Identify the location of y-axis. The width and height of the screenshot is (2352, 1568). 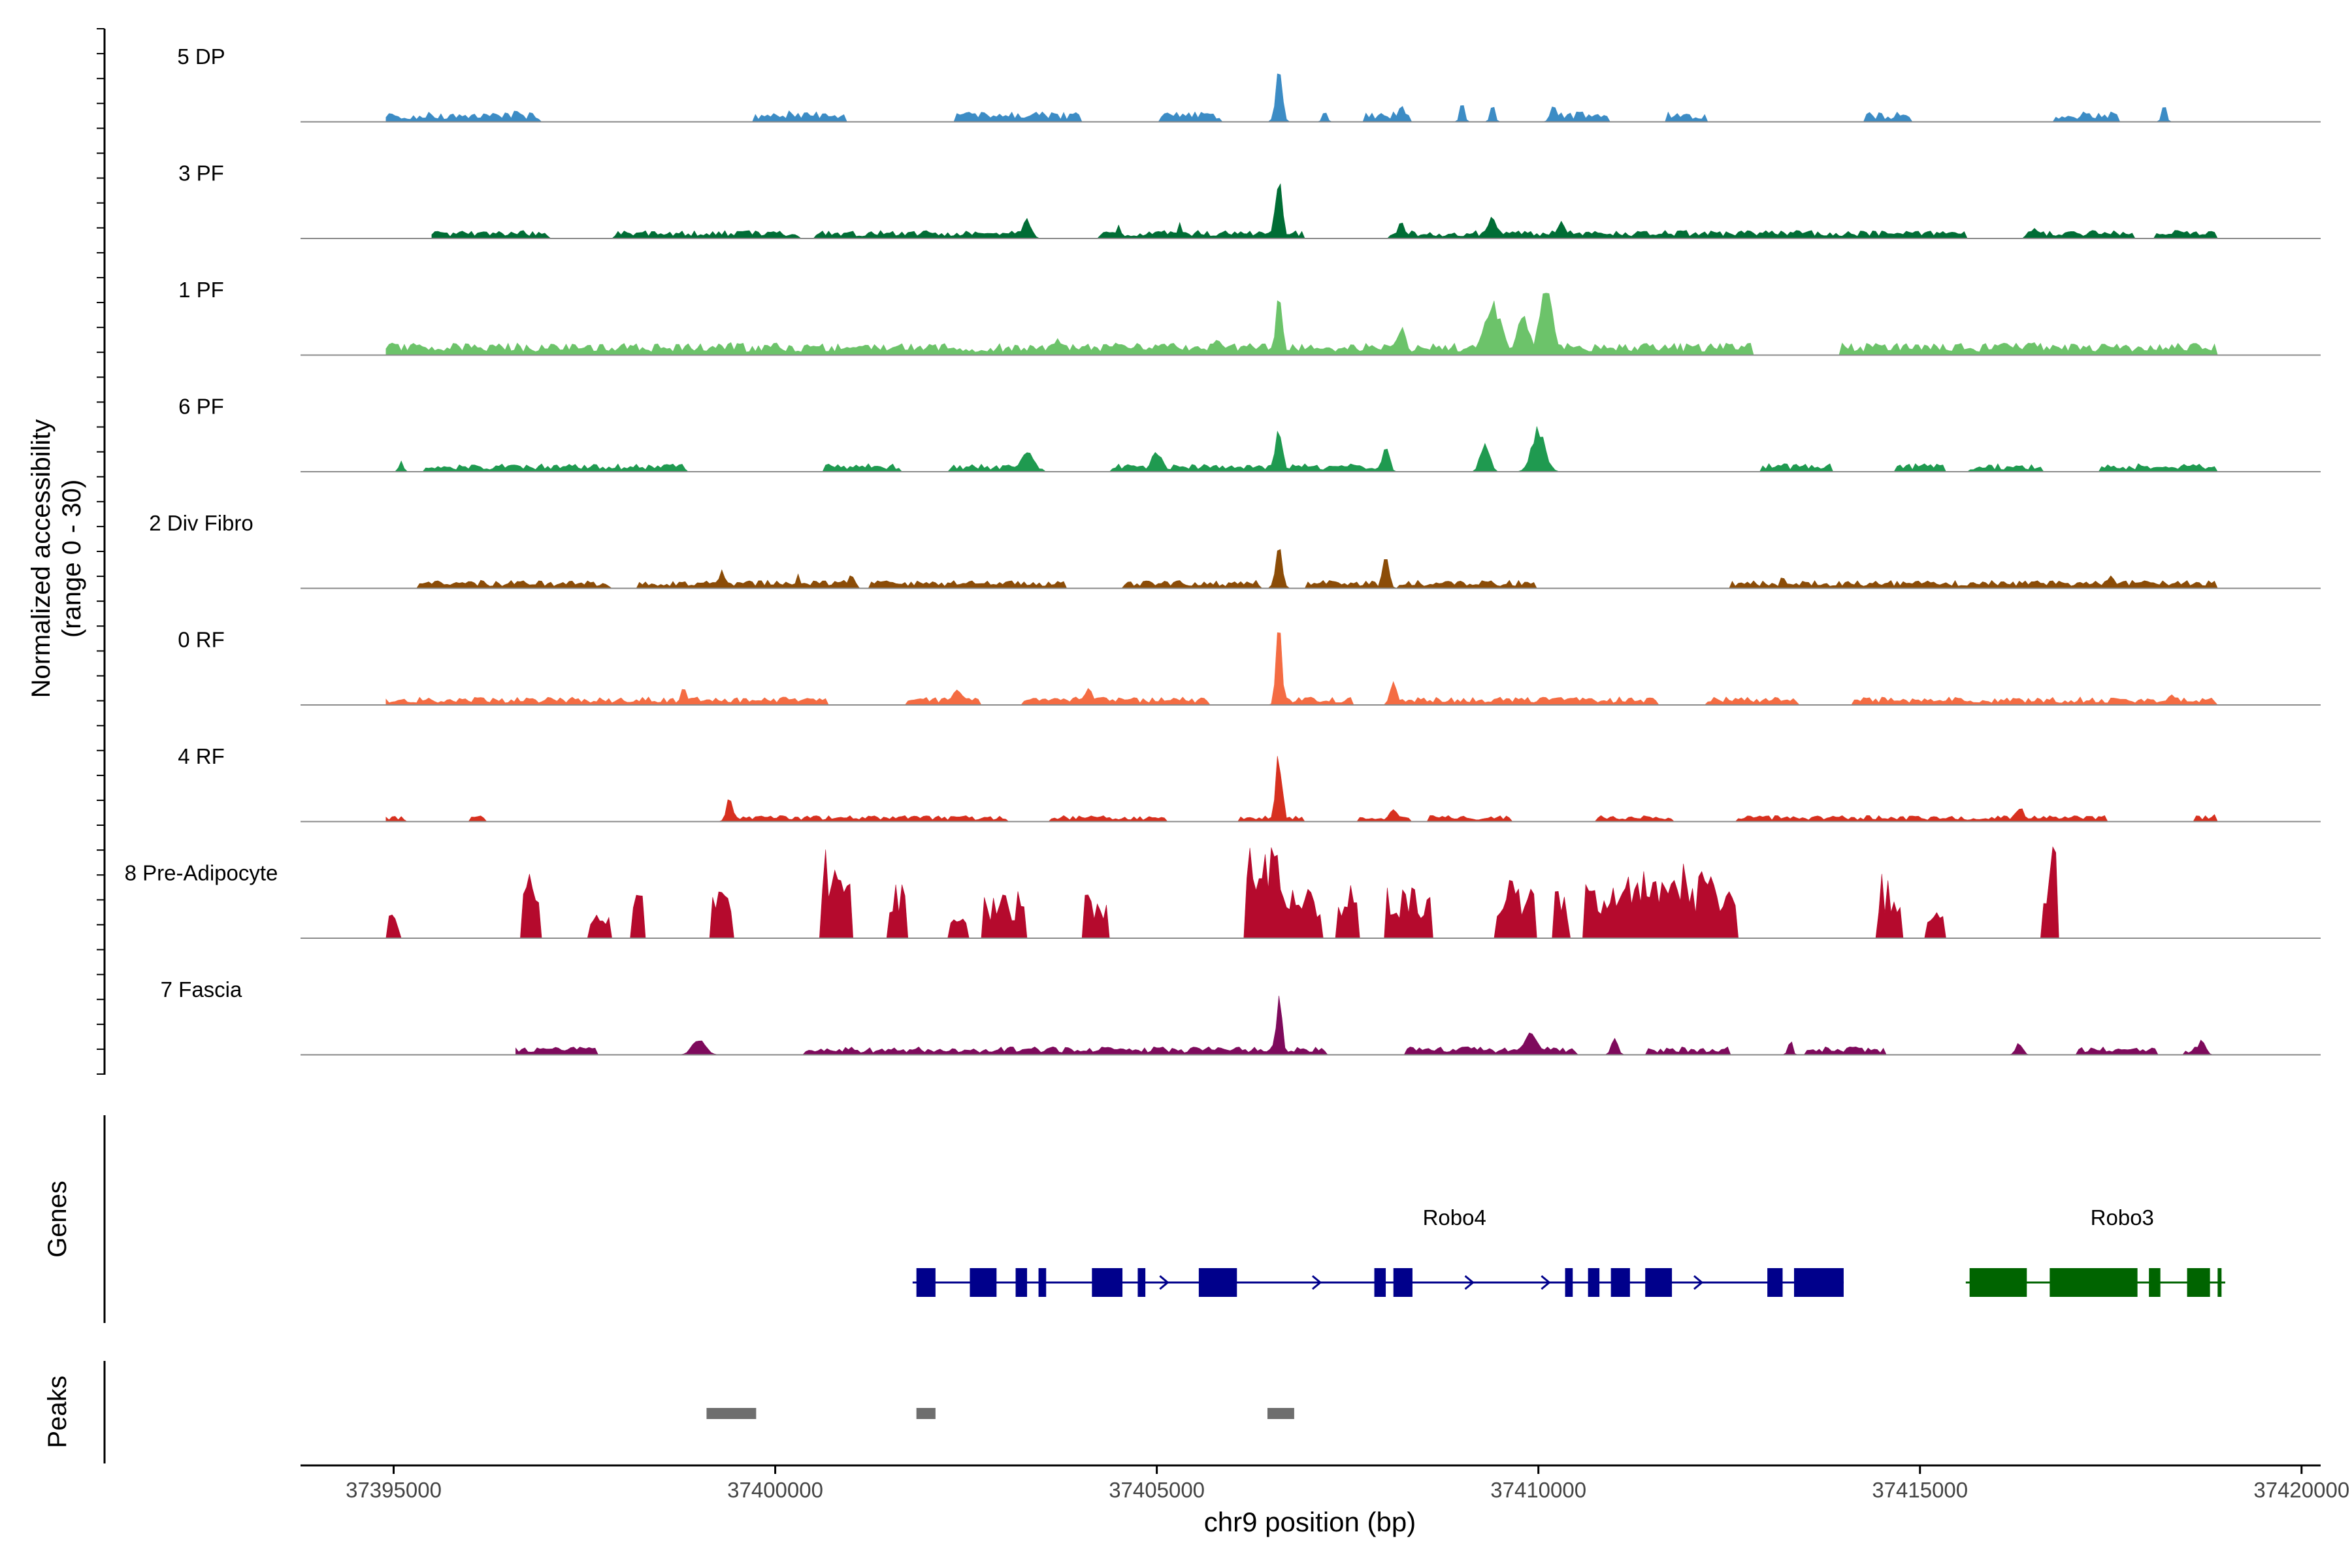
(101, 551).